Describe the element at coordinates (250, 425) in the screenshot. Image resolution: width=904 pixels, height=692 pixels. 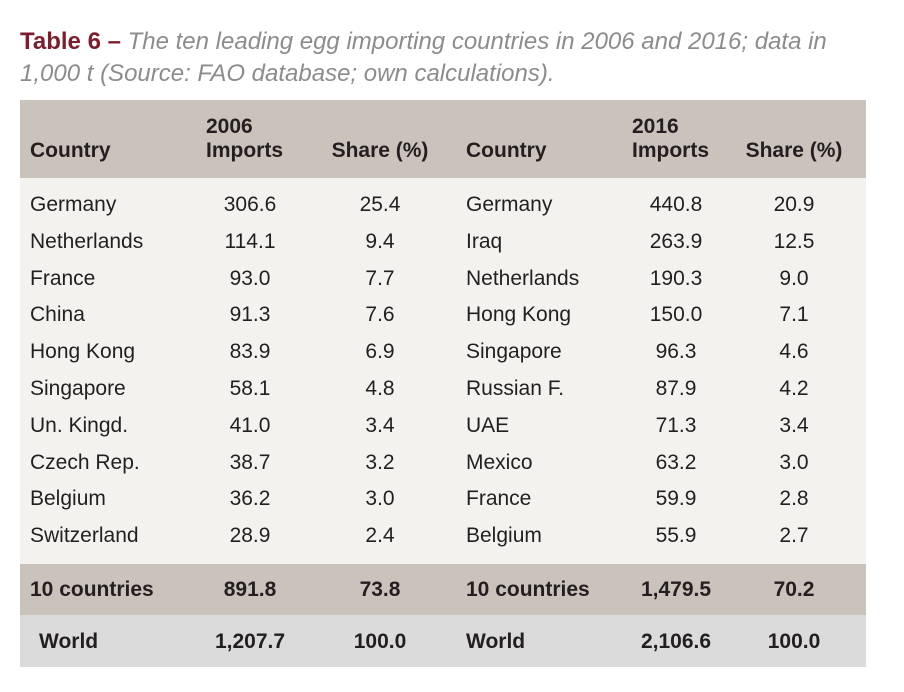
I see `imports-2006: 41.0` at that location.